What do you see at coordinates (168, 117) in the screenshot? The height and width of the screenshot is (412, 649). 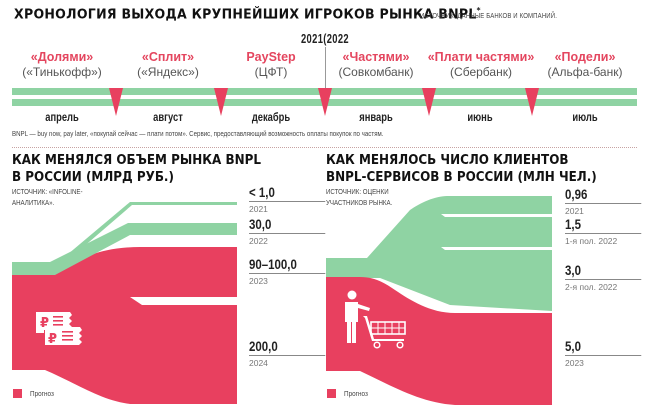 I see `timeline-month: август` at bounding box center [168, 117].